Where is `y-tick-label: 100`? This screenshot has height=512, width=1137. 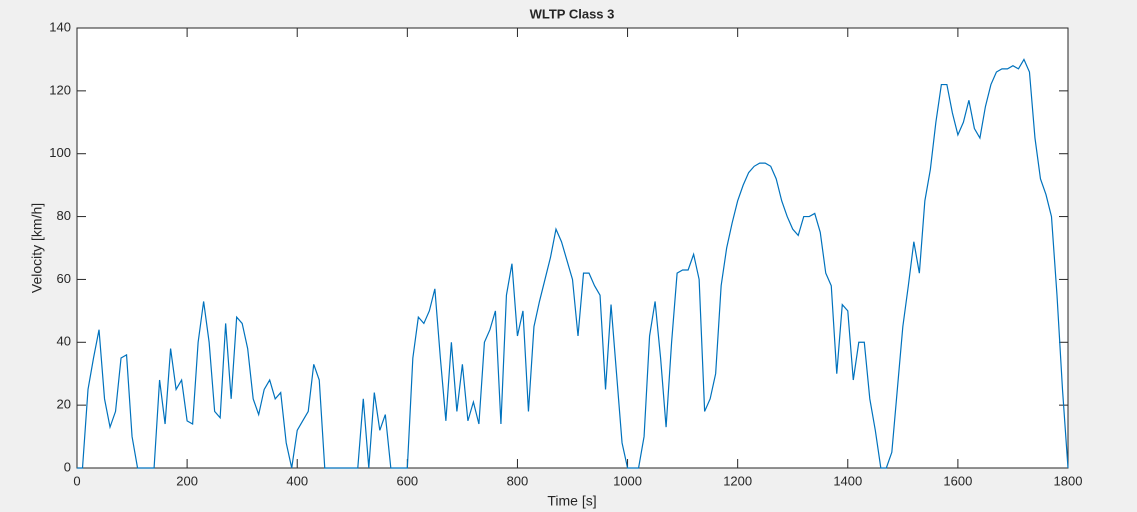 y-tick-label: 100 is located at coordinates (60, 152).